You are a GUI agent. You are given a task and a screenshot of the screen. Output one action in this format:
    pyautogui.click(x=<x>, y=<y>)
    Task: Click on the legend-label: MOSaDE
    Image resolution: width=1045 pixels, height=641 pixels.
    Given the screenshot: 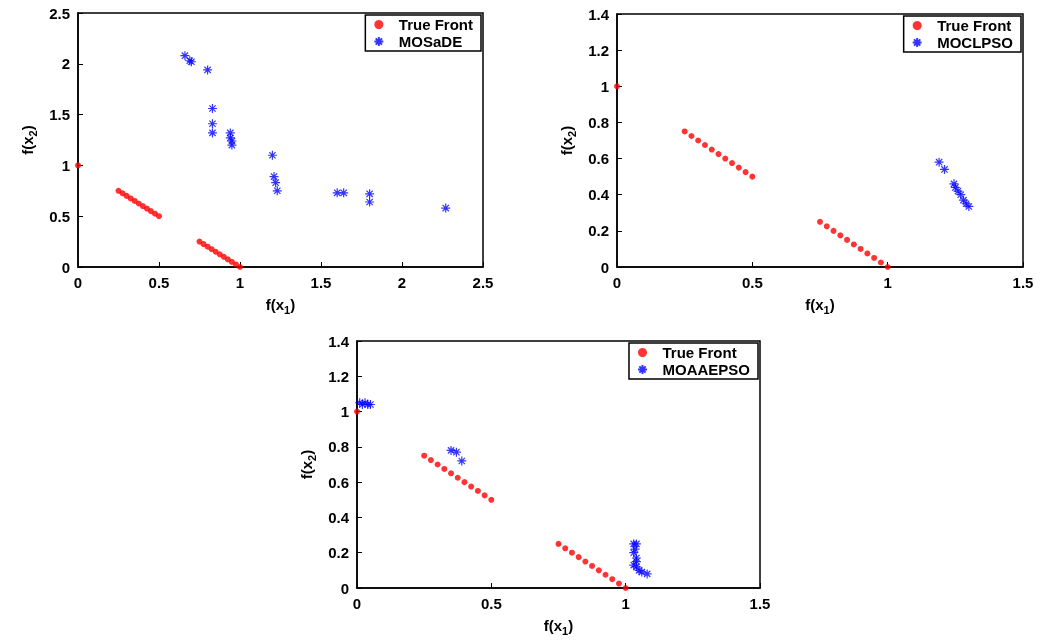 What is the action you would take?
    pyautogui.click(x=430, y=41)
    